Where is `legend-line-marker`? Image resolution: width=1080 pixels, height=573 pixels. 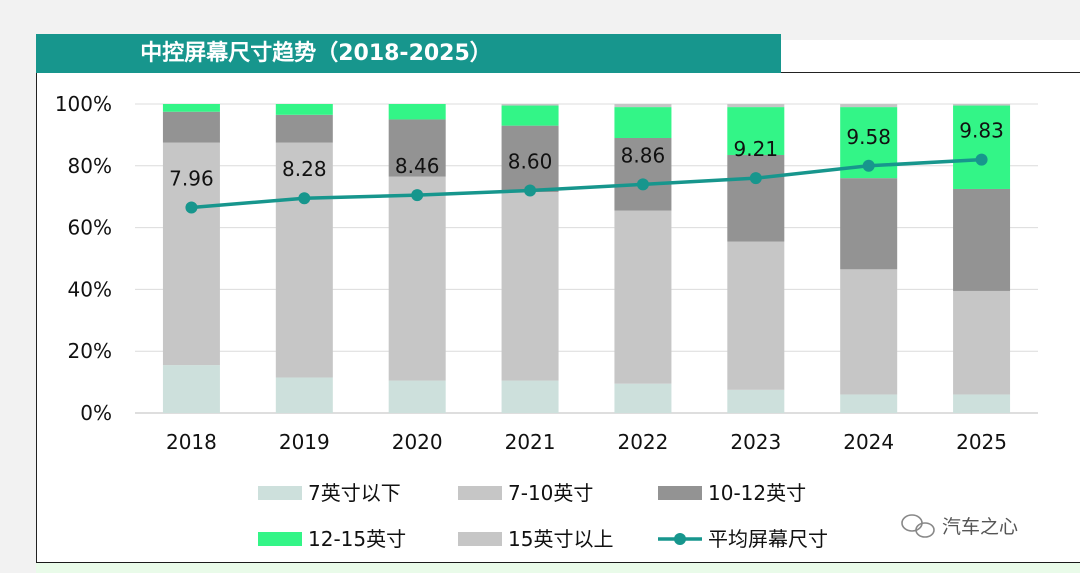
legend-line-marker is located at coordinates (680, 539).